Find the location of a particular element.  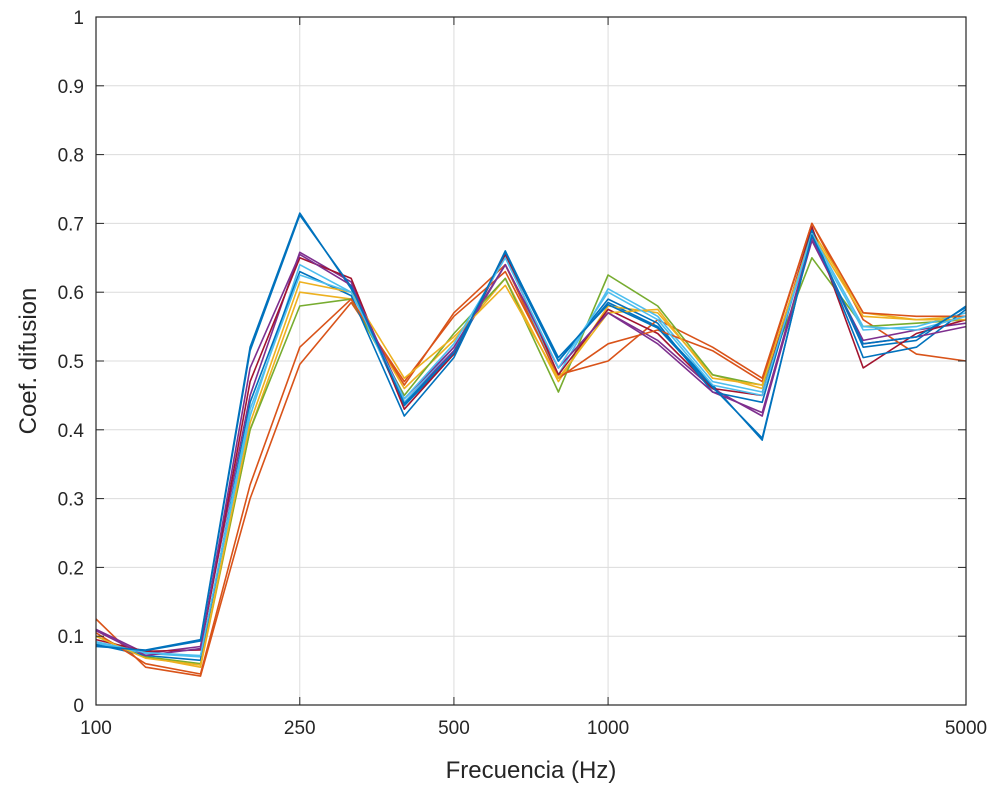

x-tick-label: 1000 is located at coordinates (608, 728).